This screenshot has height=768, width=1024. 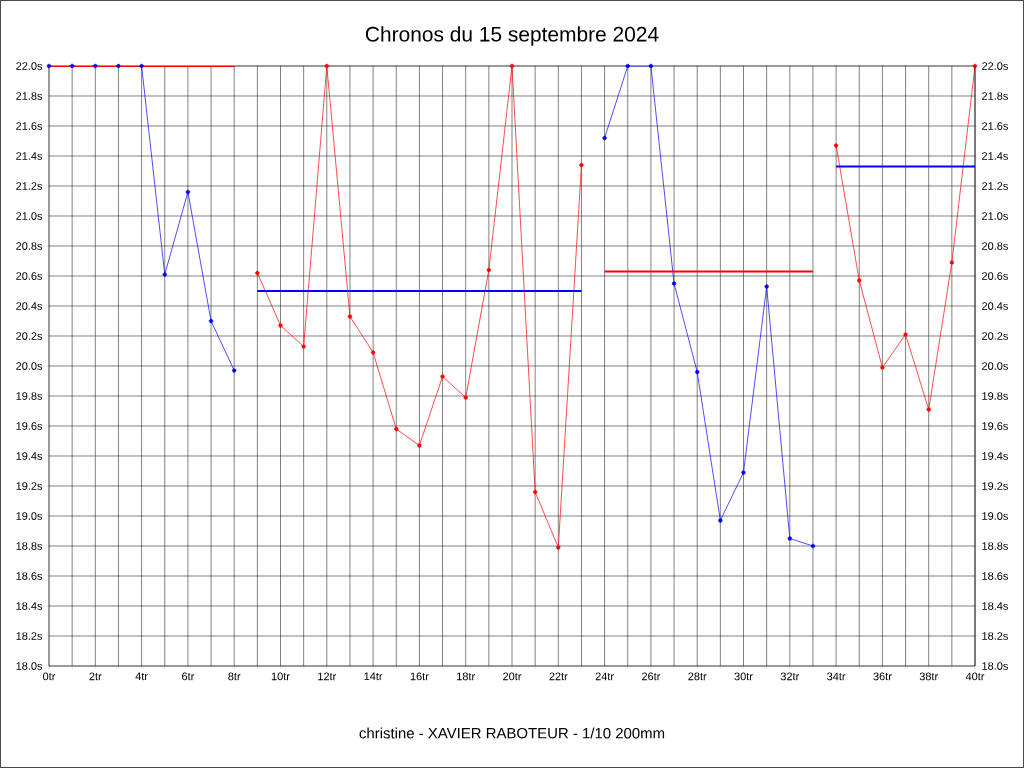 I want to click on y2-tick-label: 20.4s, so click(x=995, y=306).